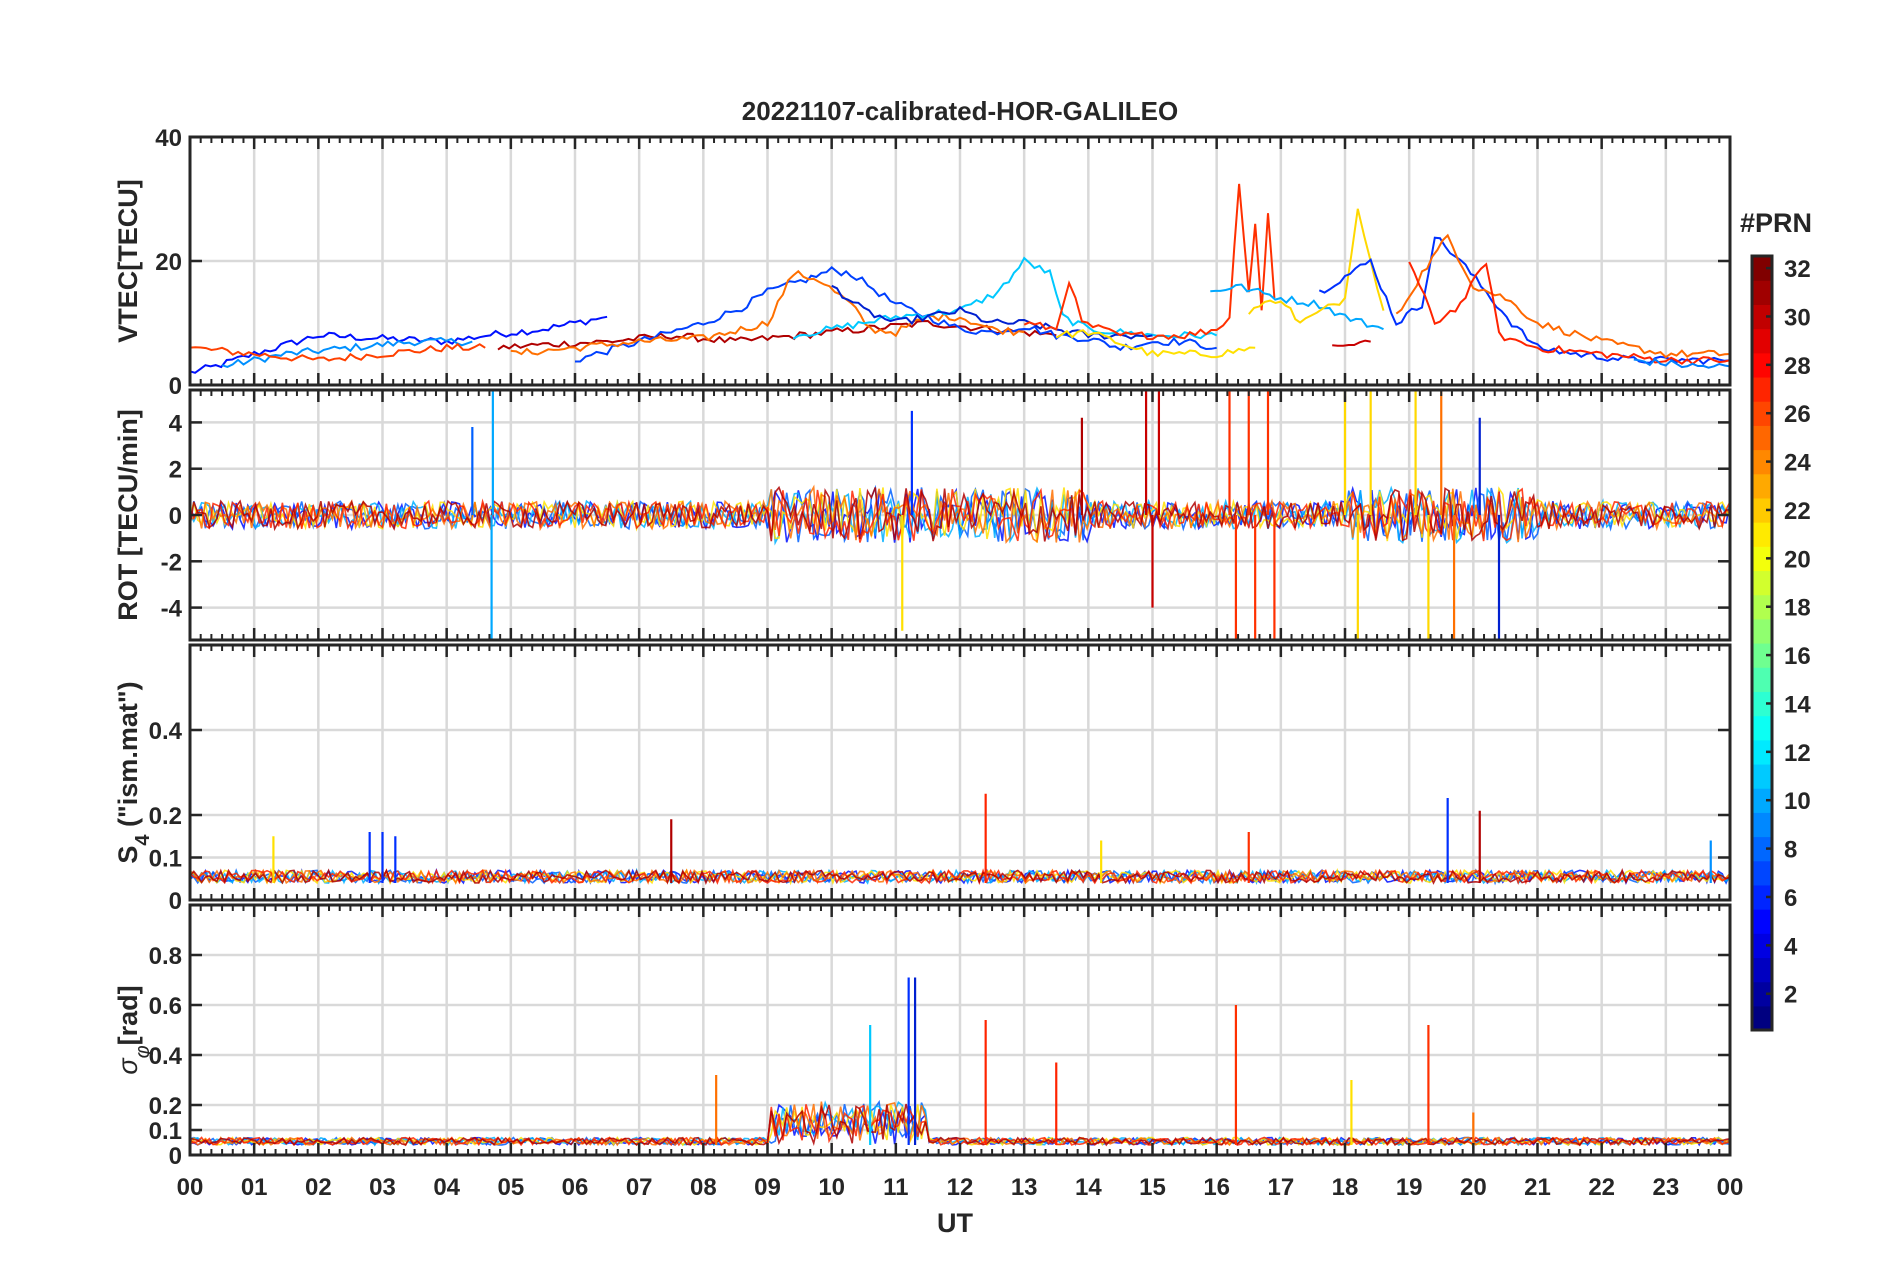  I want to click on colorbar-tick-label: 30, so click(1797, 317).